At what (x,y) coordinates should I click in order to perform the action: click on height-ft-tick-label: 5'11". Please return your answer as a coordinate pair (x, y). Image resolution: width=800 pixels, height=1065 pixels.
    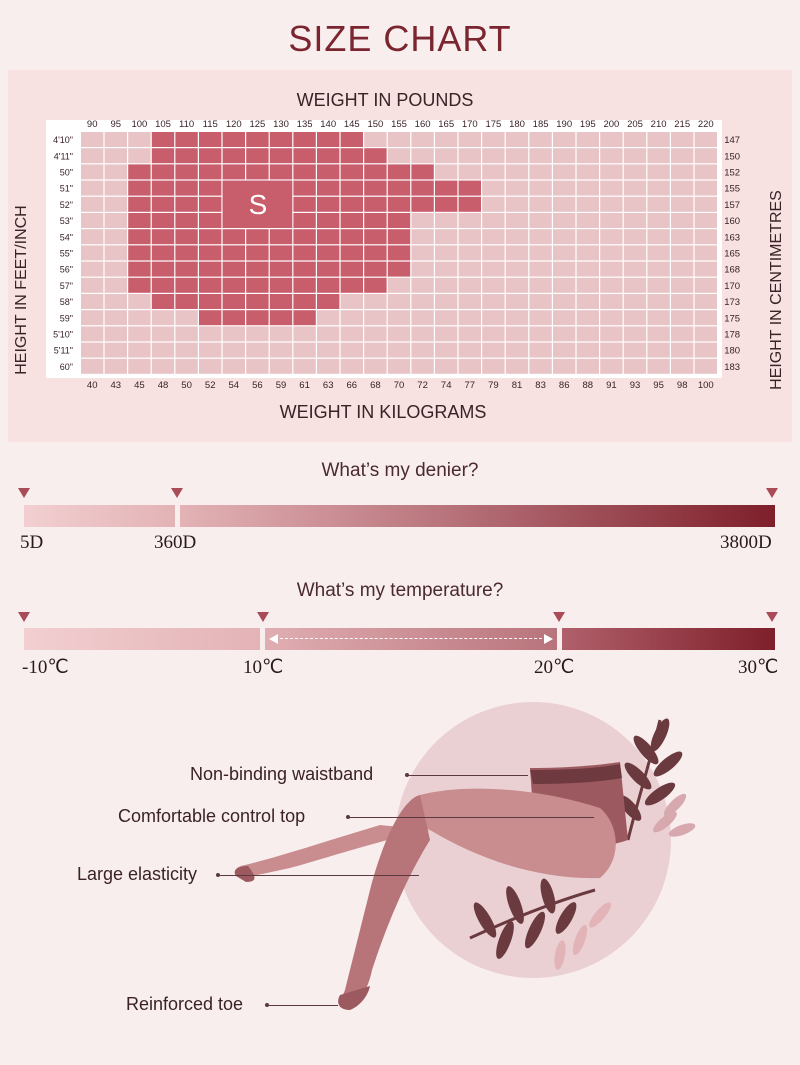
    Looking at the image, I should click on (63, 351).